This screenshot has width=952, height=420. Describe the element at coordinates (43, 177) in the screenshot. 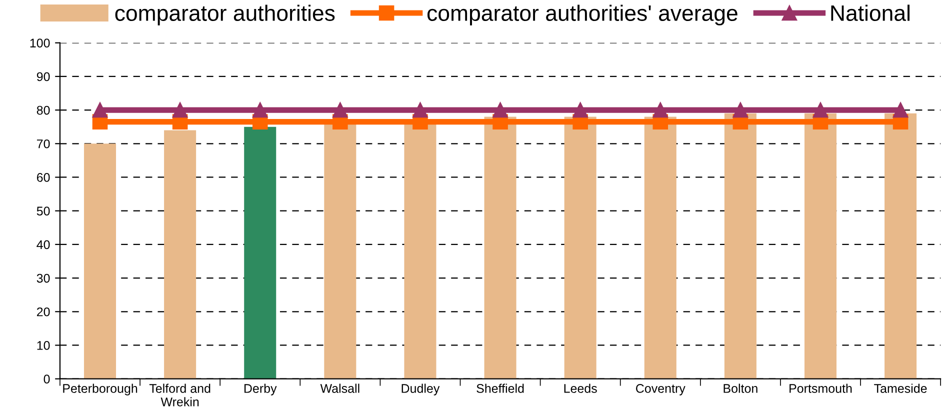

I see `y-tick-label: 60` at that location.